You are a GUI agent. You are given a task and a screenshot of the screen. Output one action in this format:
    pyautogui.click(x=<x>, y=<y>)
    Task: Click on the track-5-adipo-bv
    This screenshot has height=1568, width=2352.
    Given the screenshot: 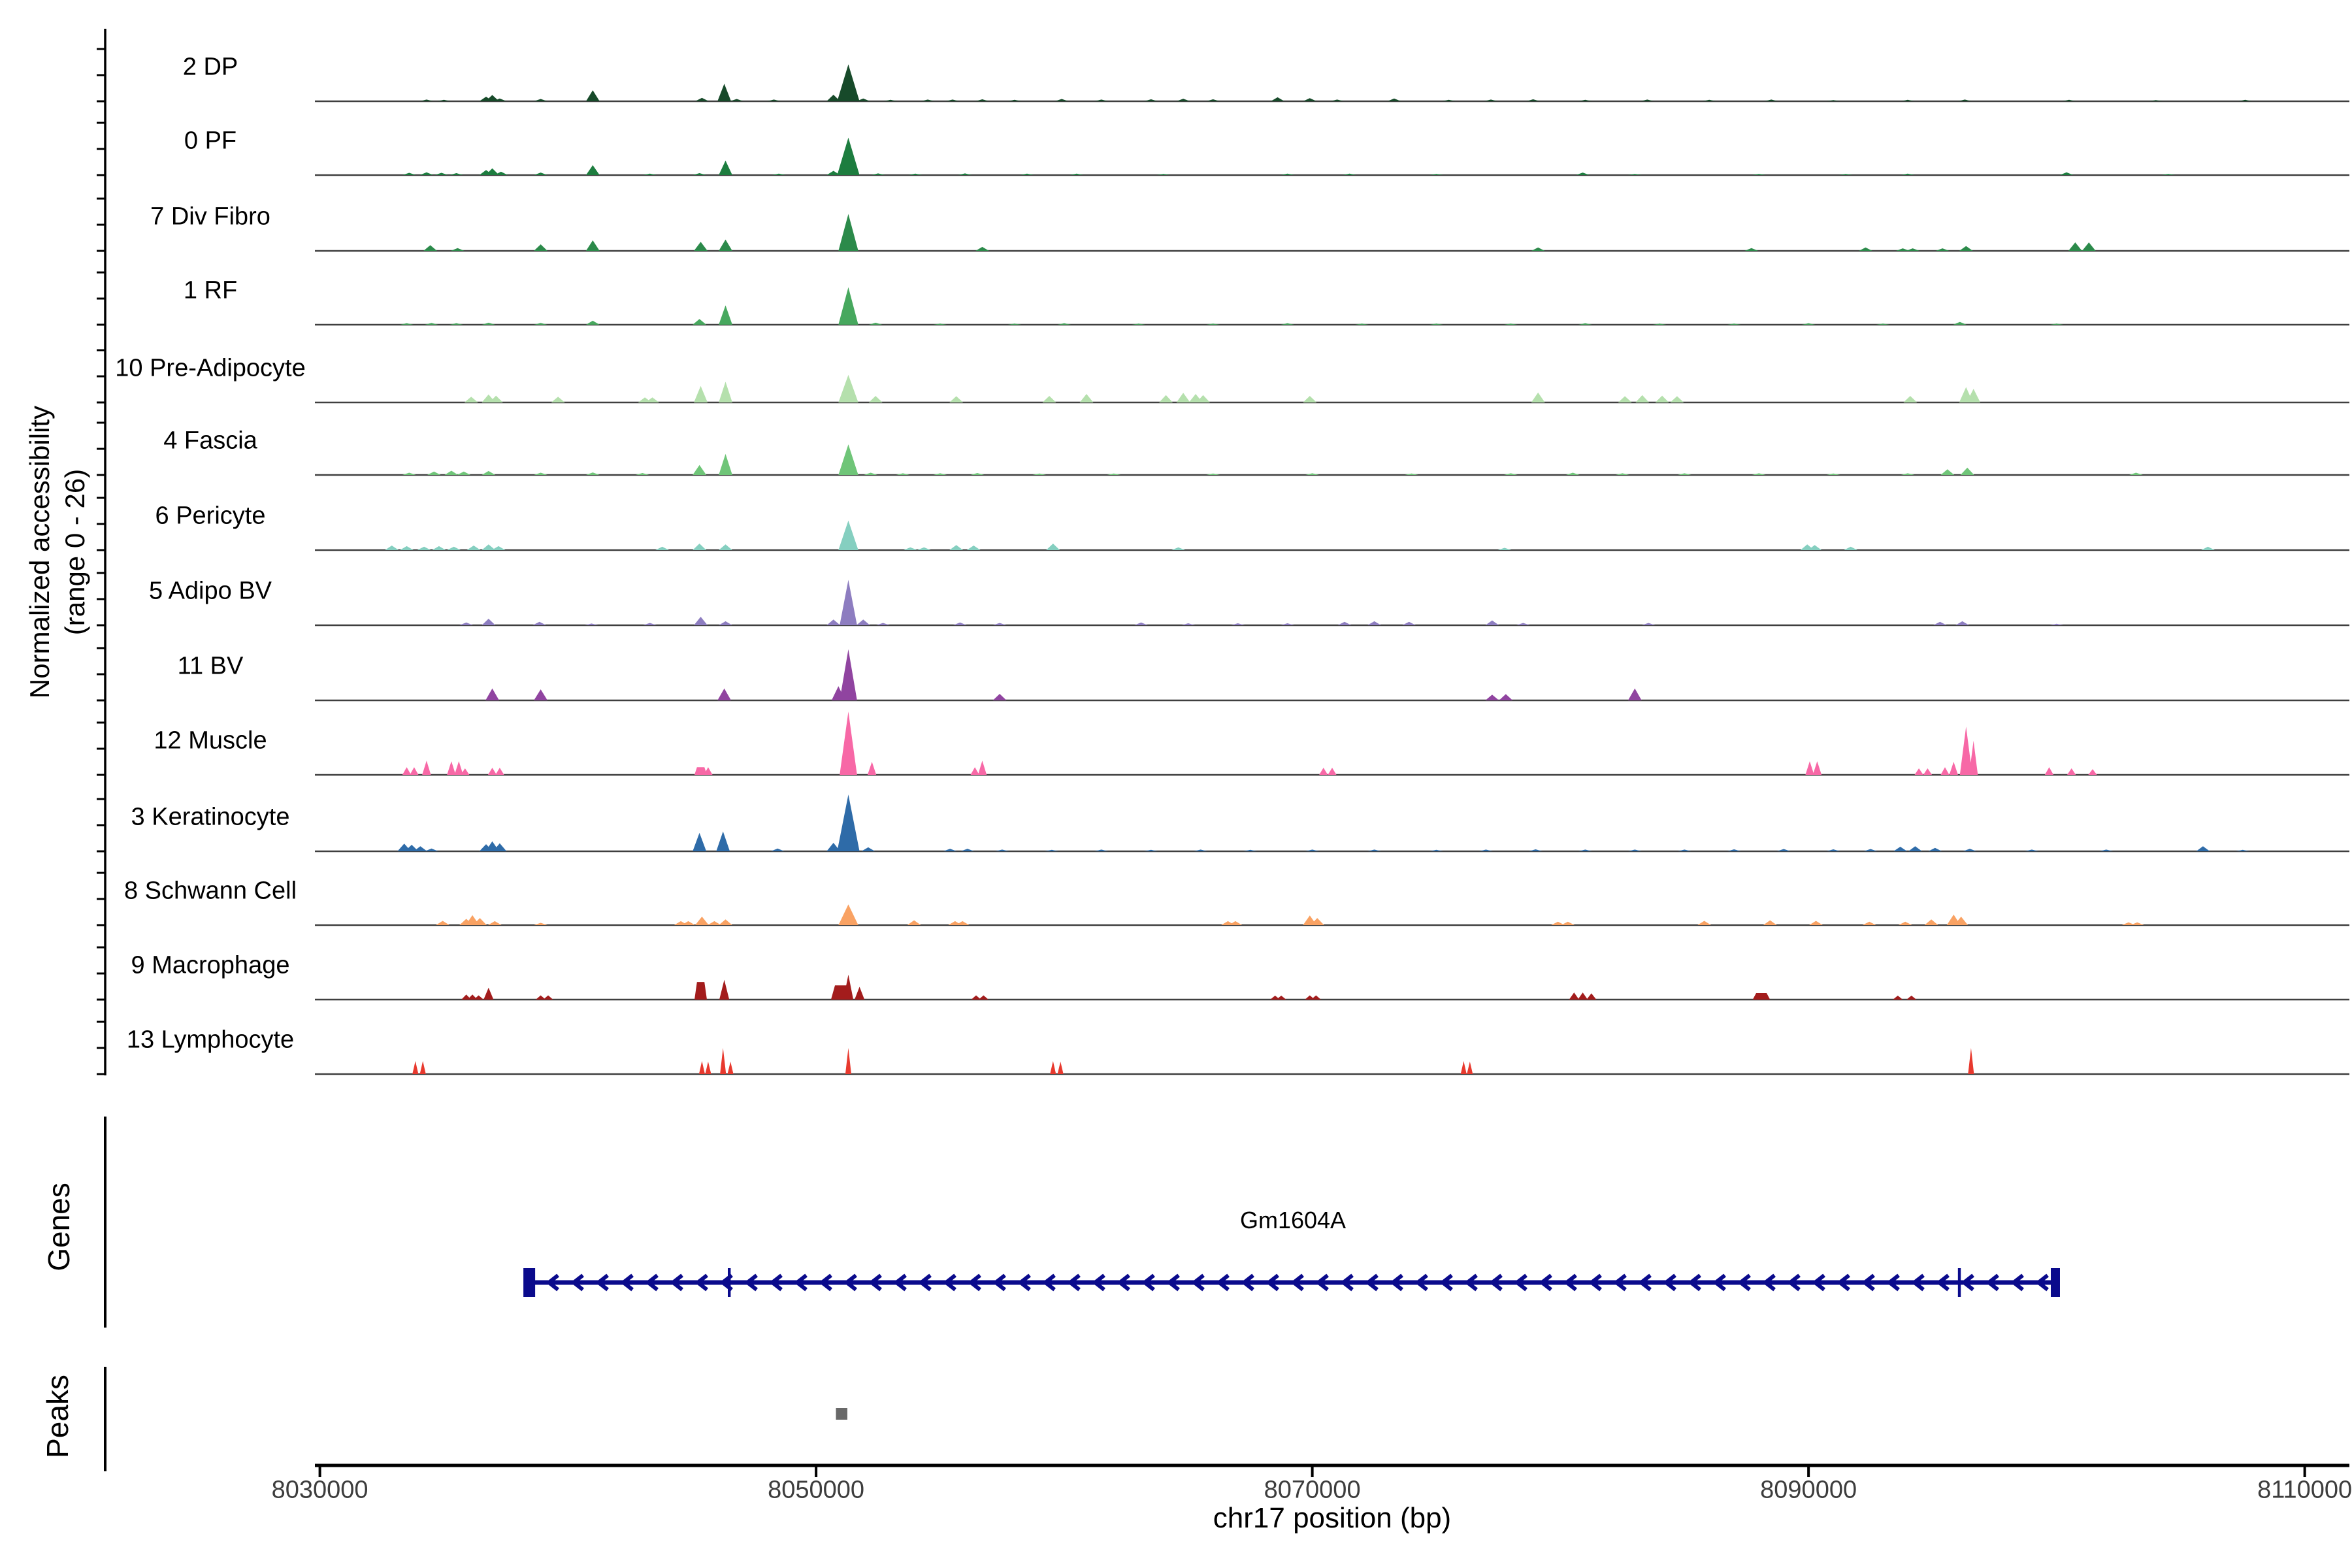 What is the action you would take?
    pyautogui.click(x=1332, y=603)
    